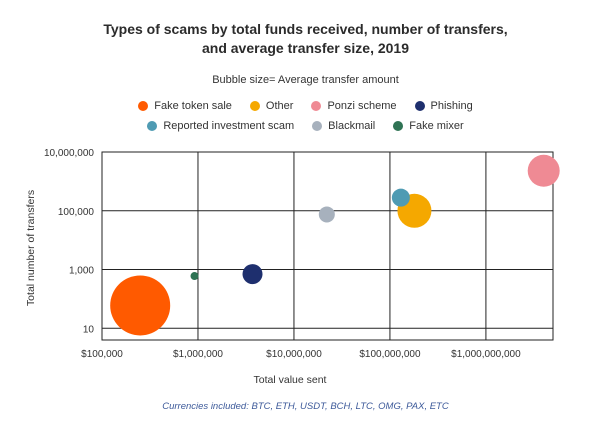 Image resolution: width=611 pixels, height=425 pixels. Describe the element at coordinates (294, 354) in the screenshot. I see `x-tick-label: $10,000,000` at that location.